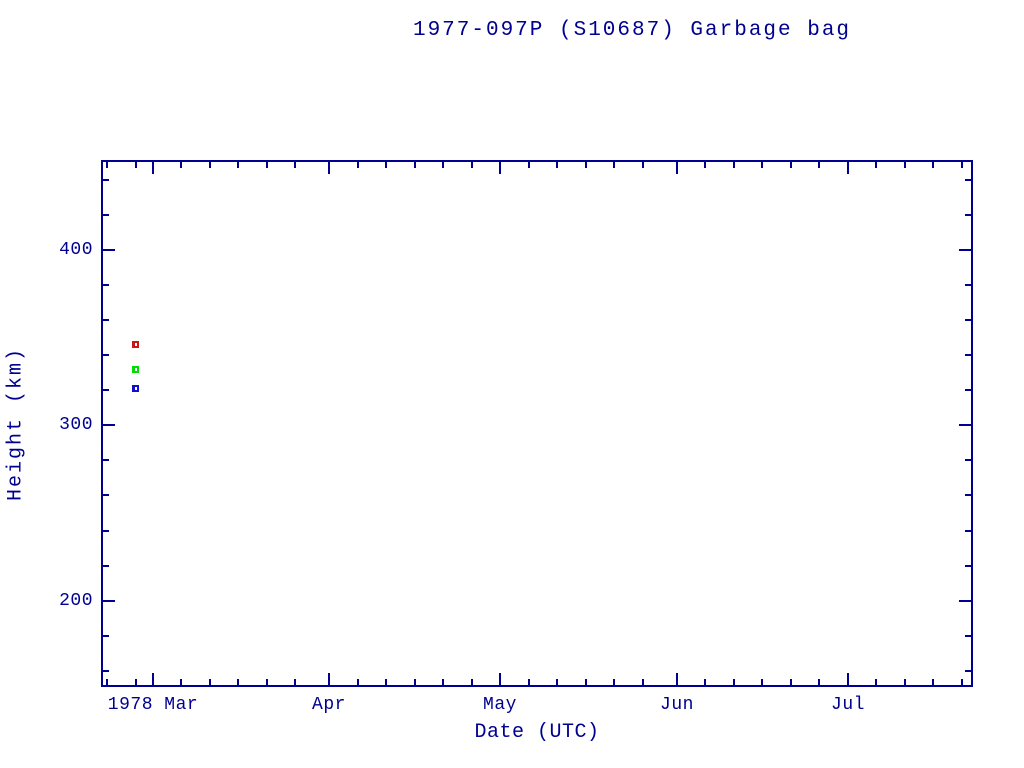 The height and width of the screenshot is (768, 1024). I want to click on data-point-marker-red-series, so click(135, 344).